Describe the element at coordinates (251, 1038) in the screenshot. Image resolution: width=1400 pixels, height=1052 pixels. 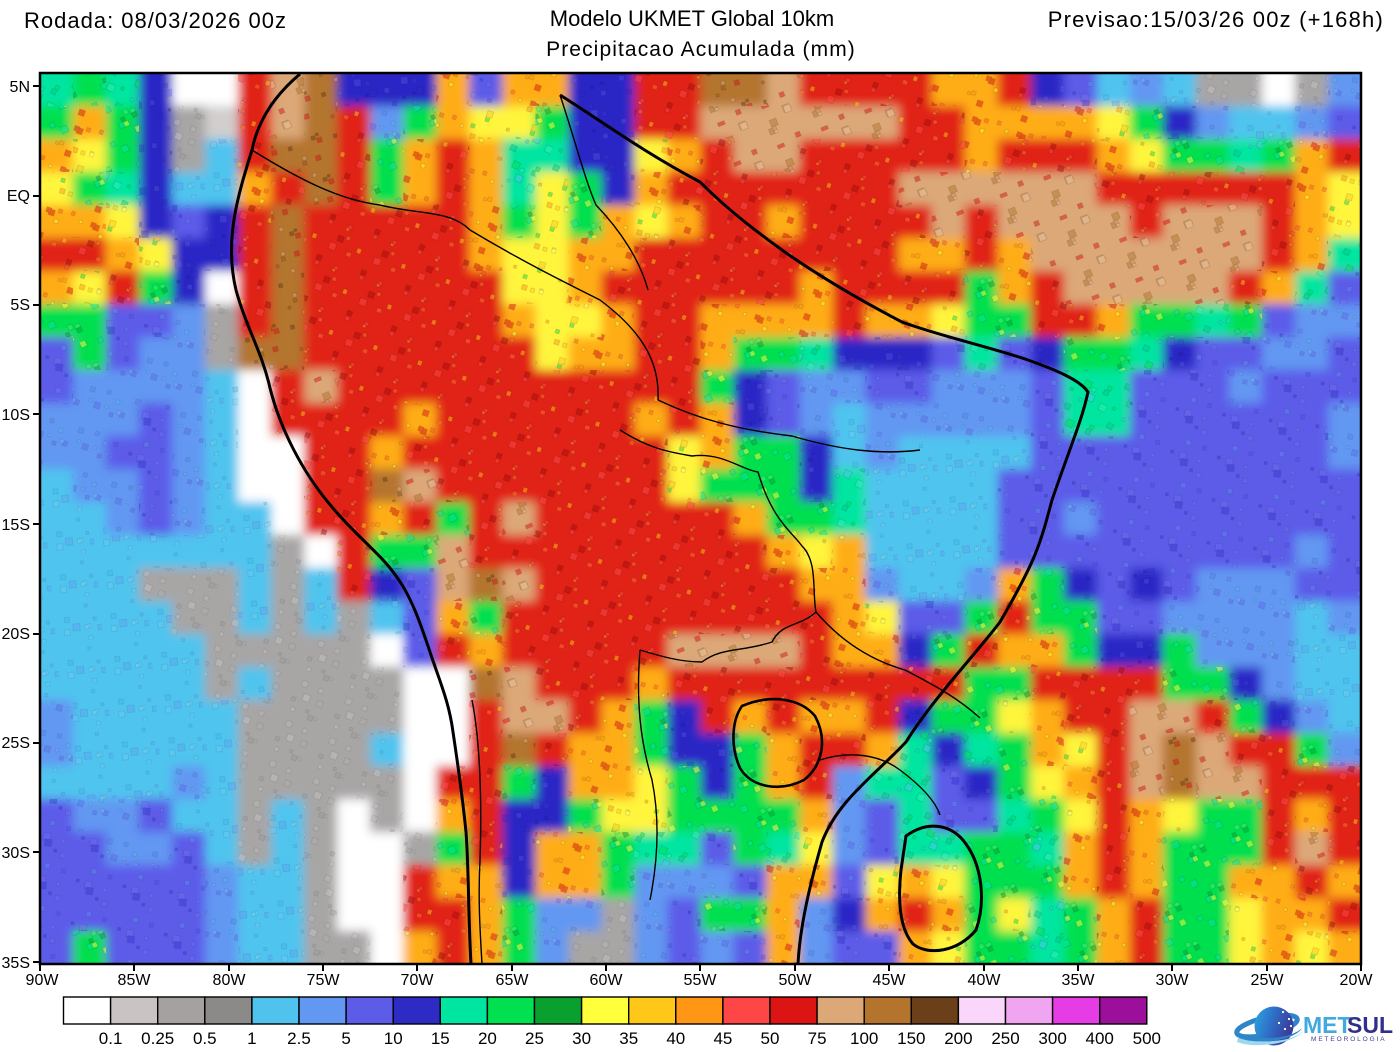
I see `svg-text: 1` at that location.